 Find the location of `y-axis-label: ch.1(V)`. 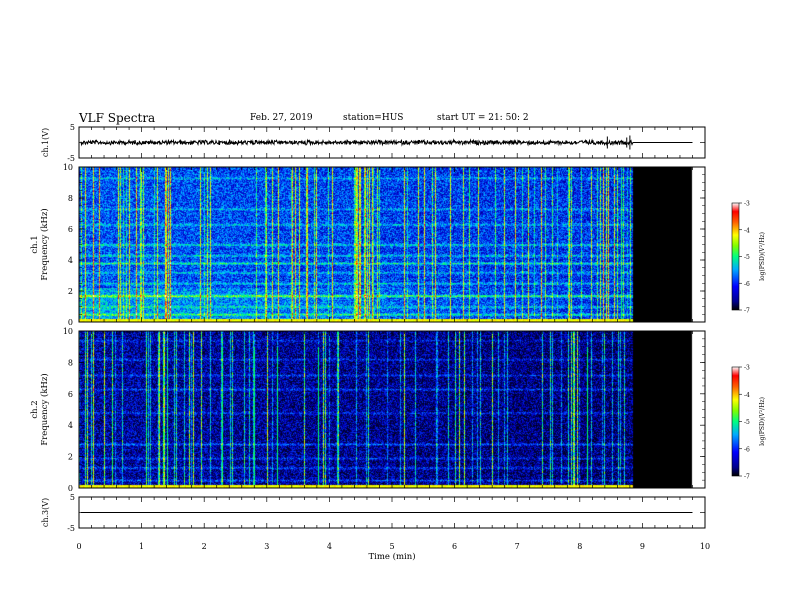

y-axis-label: ch.1(V) is located at coordinates (45, 142).